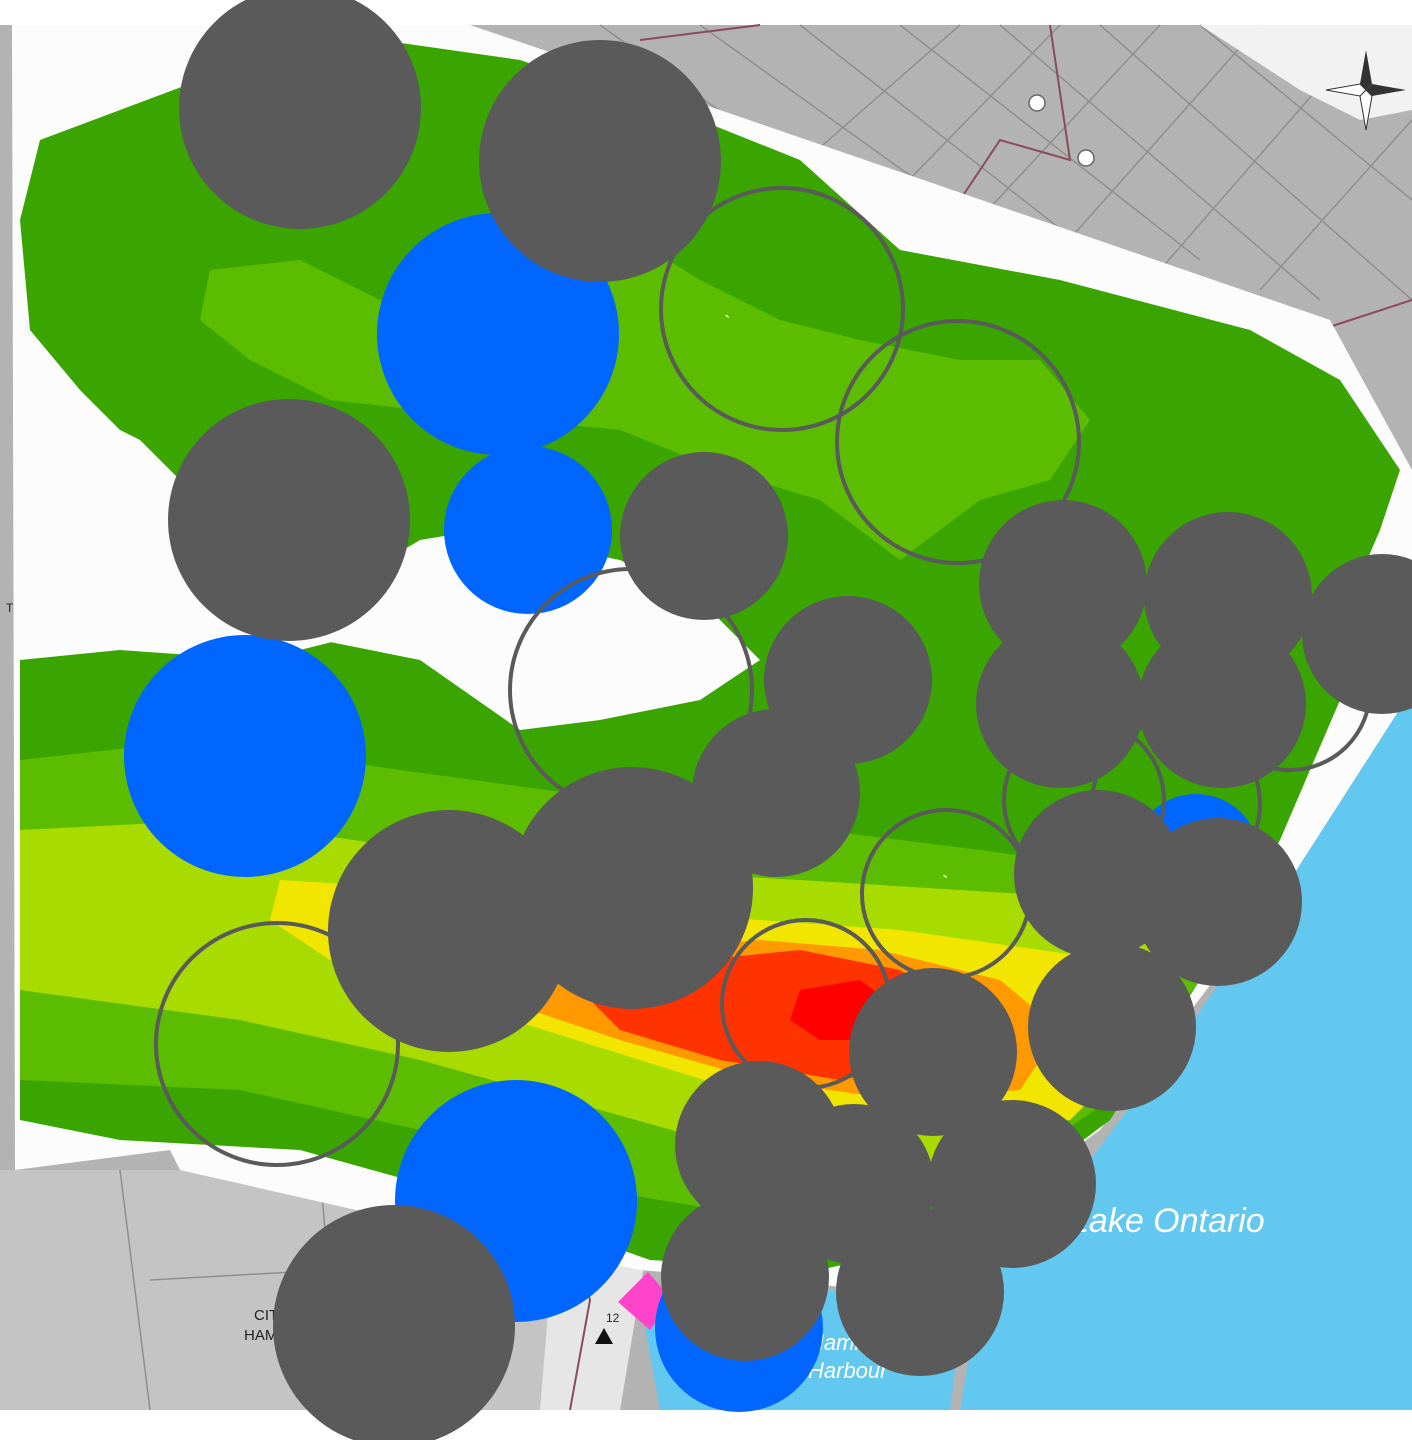 The width and height of the screenshot is (1412, 1440). What do you see at coordinates (1061, 130) in the screenshot?
I see `highway-shield-icon` at bounding box center [1061, 130].